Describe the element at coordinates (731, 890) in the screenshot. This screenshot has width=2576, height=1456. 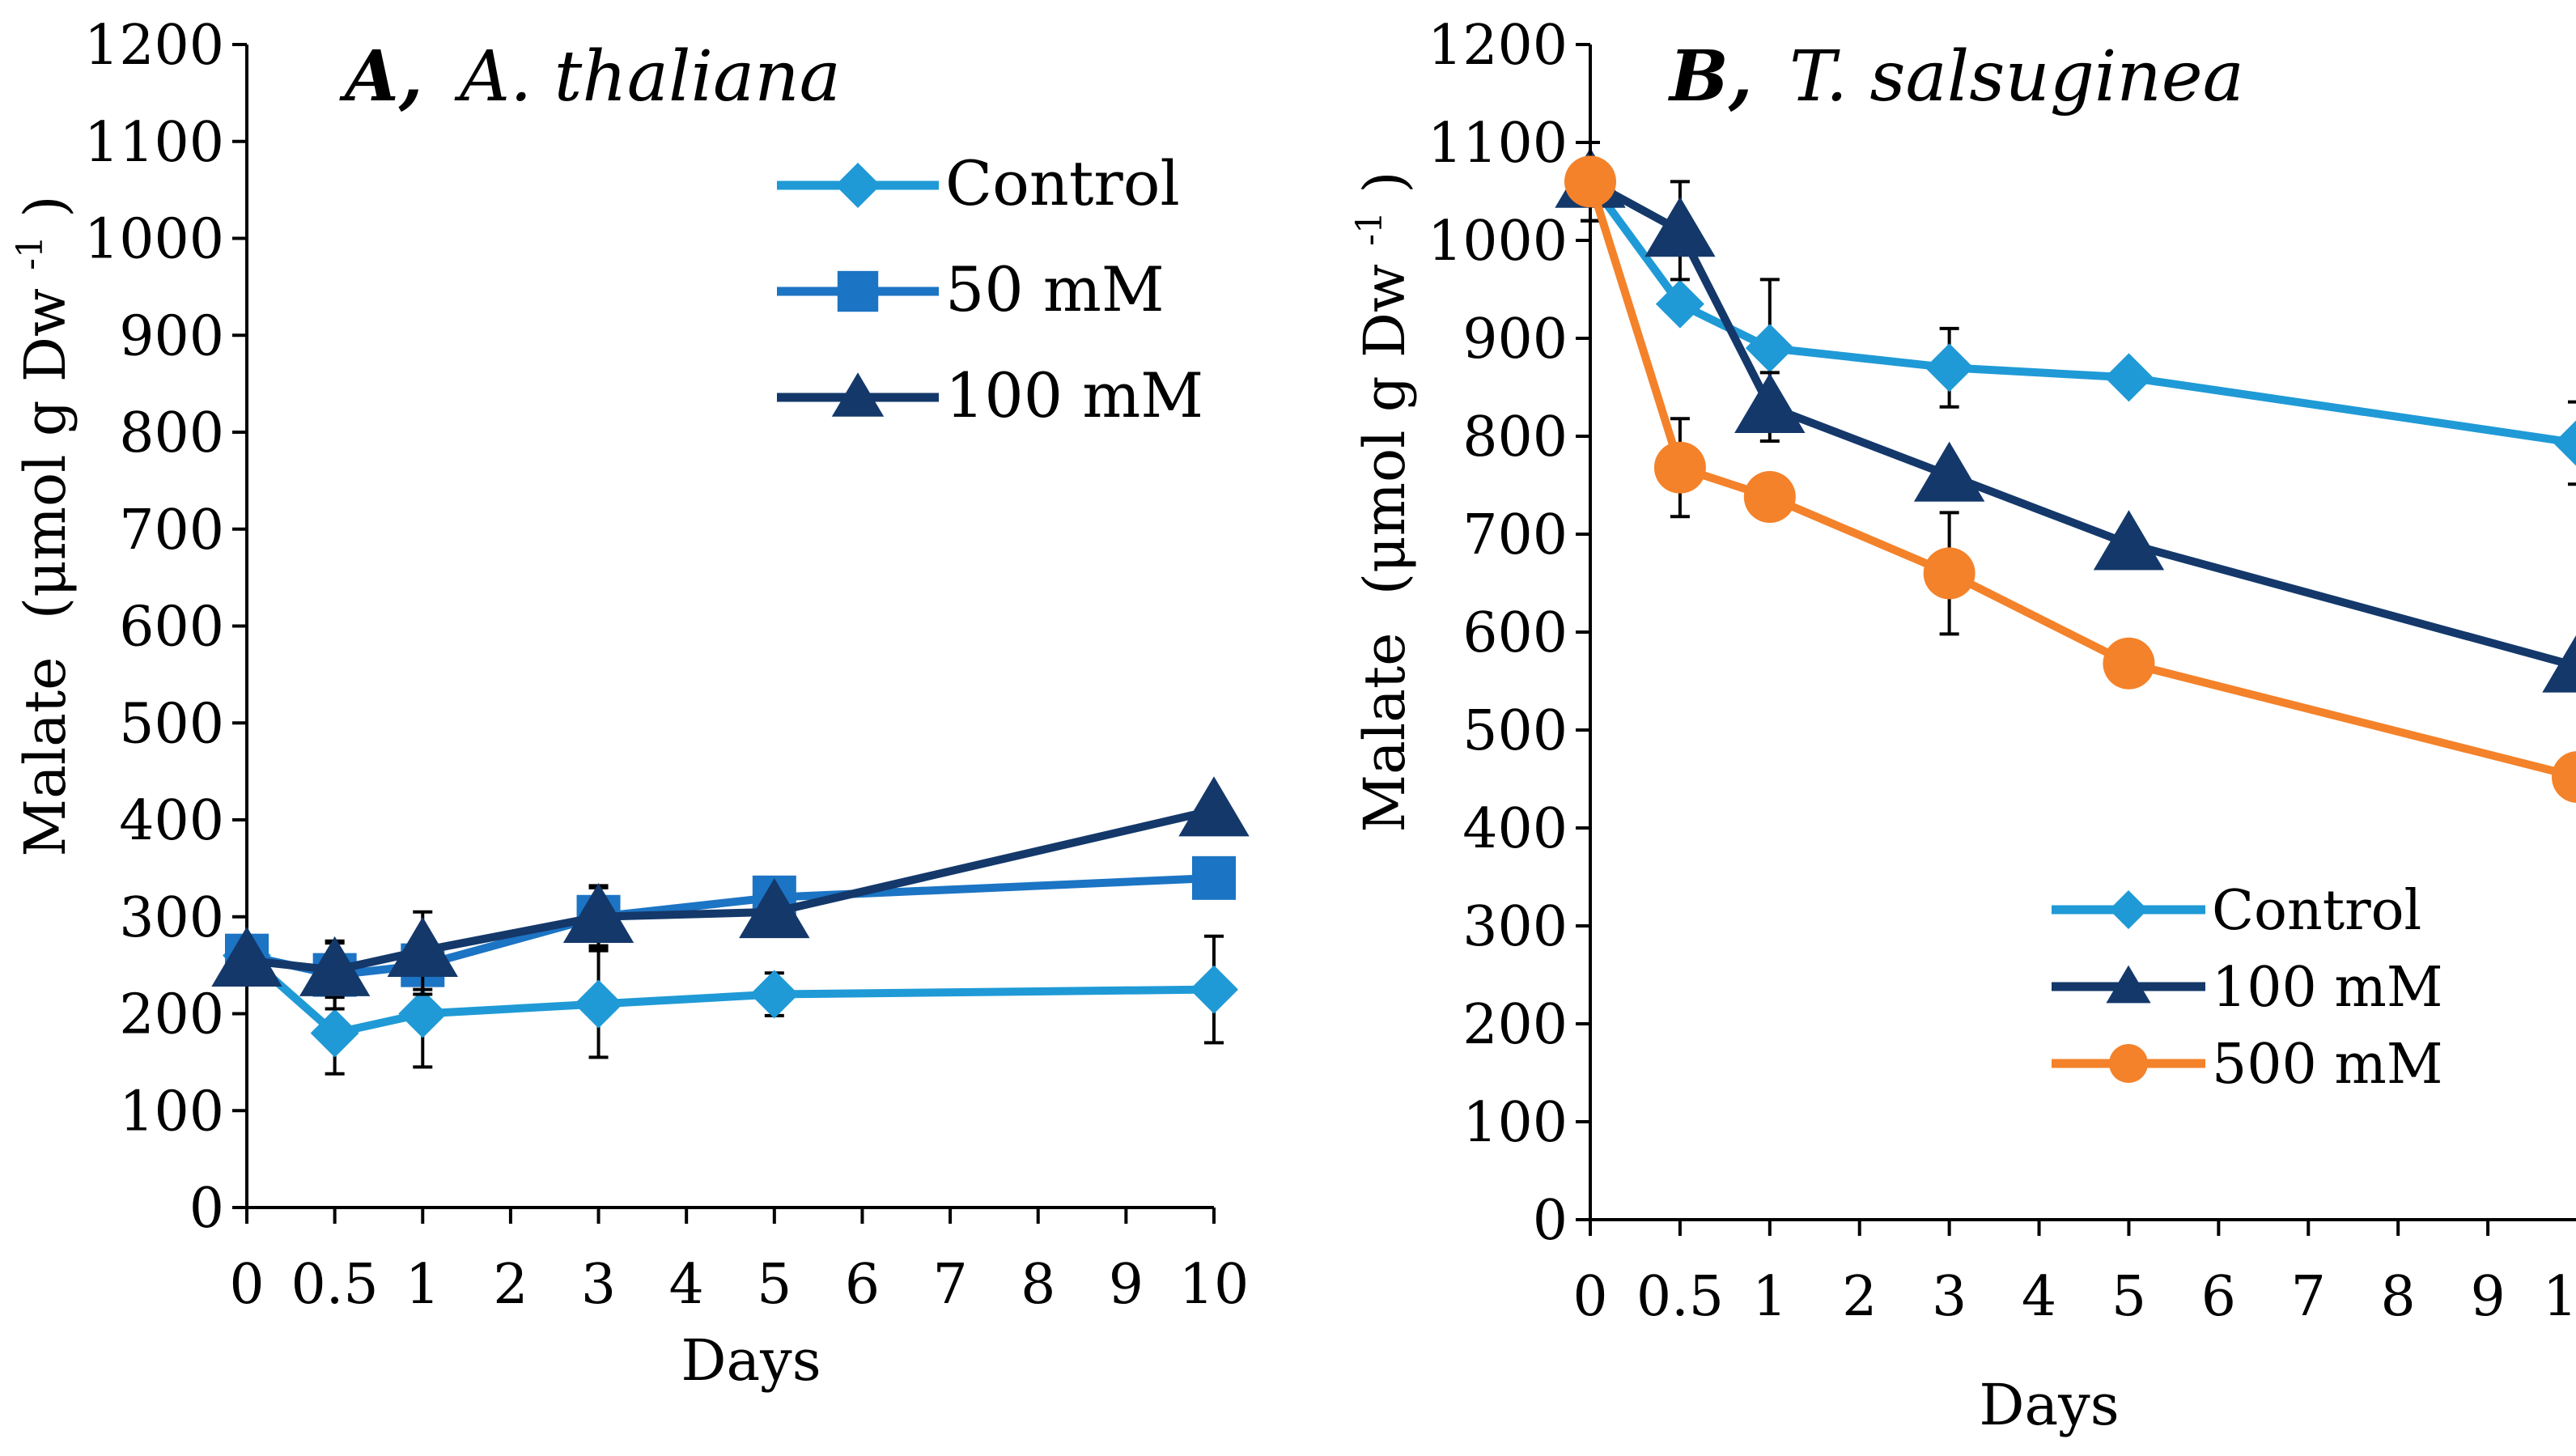
I see `panel-a-series-100-mm-line` at that location.